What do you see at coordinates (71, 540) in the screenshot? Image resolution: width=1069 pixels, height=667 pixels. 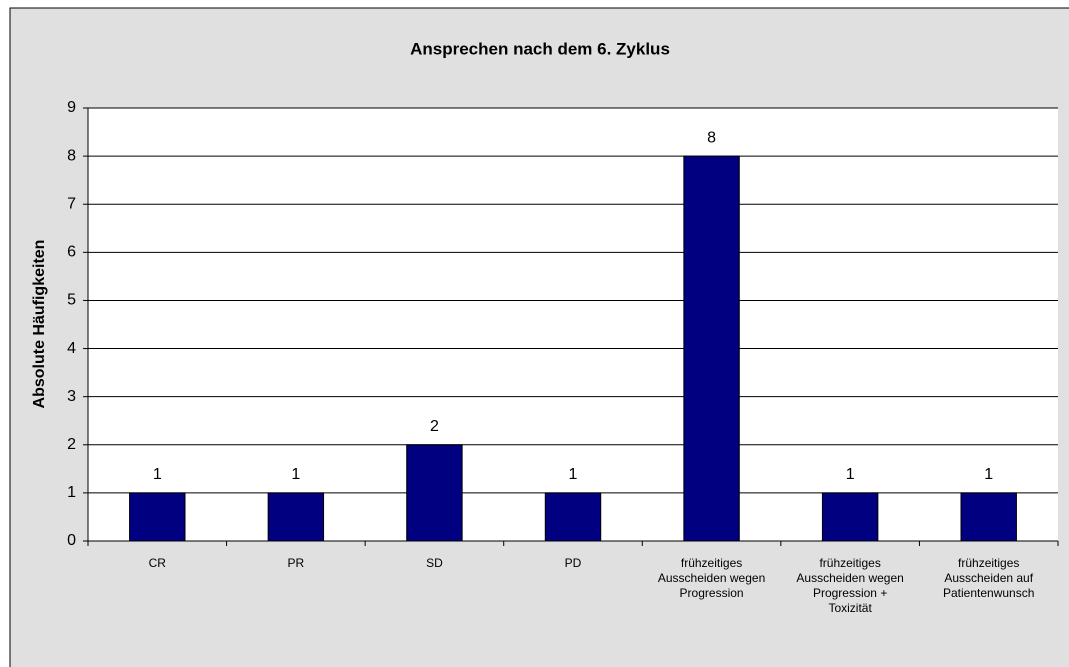 I see `y-tick-label: 0` at bounding box center [71, 540].